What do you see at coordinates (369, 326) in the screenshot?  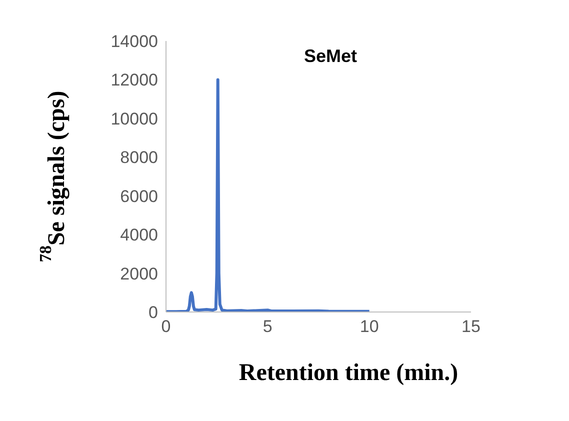 I see `x-tick-label: 10` at bounding box center [369, 326].